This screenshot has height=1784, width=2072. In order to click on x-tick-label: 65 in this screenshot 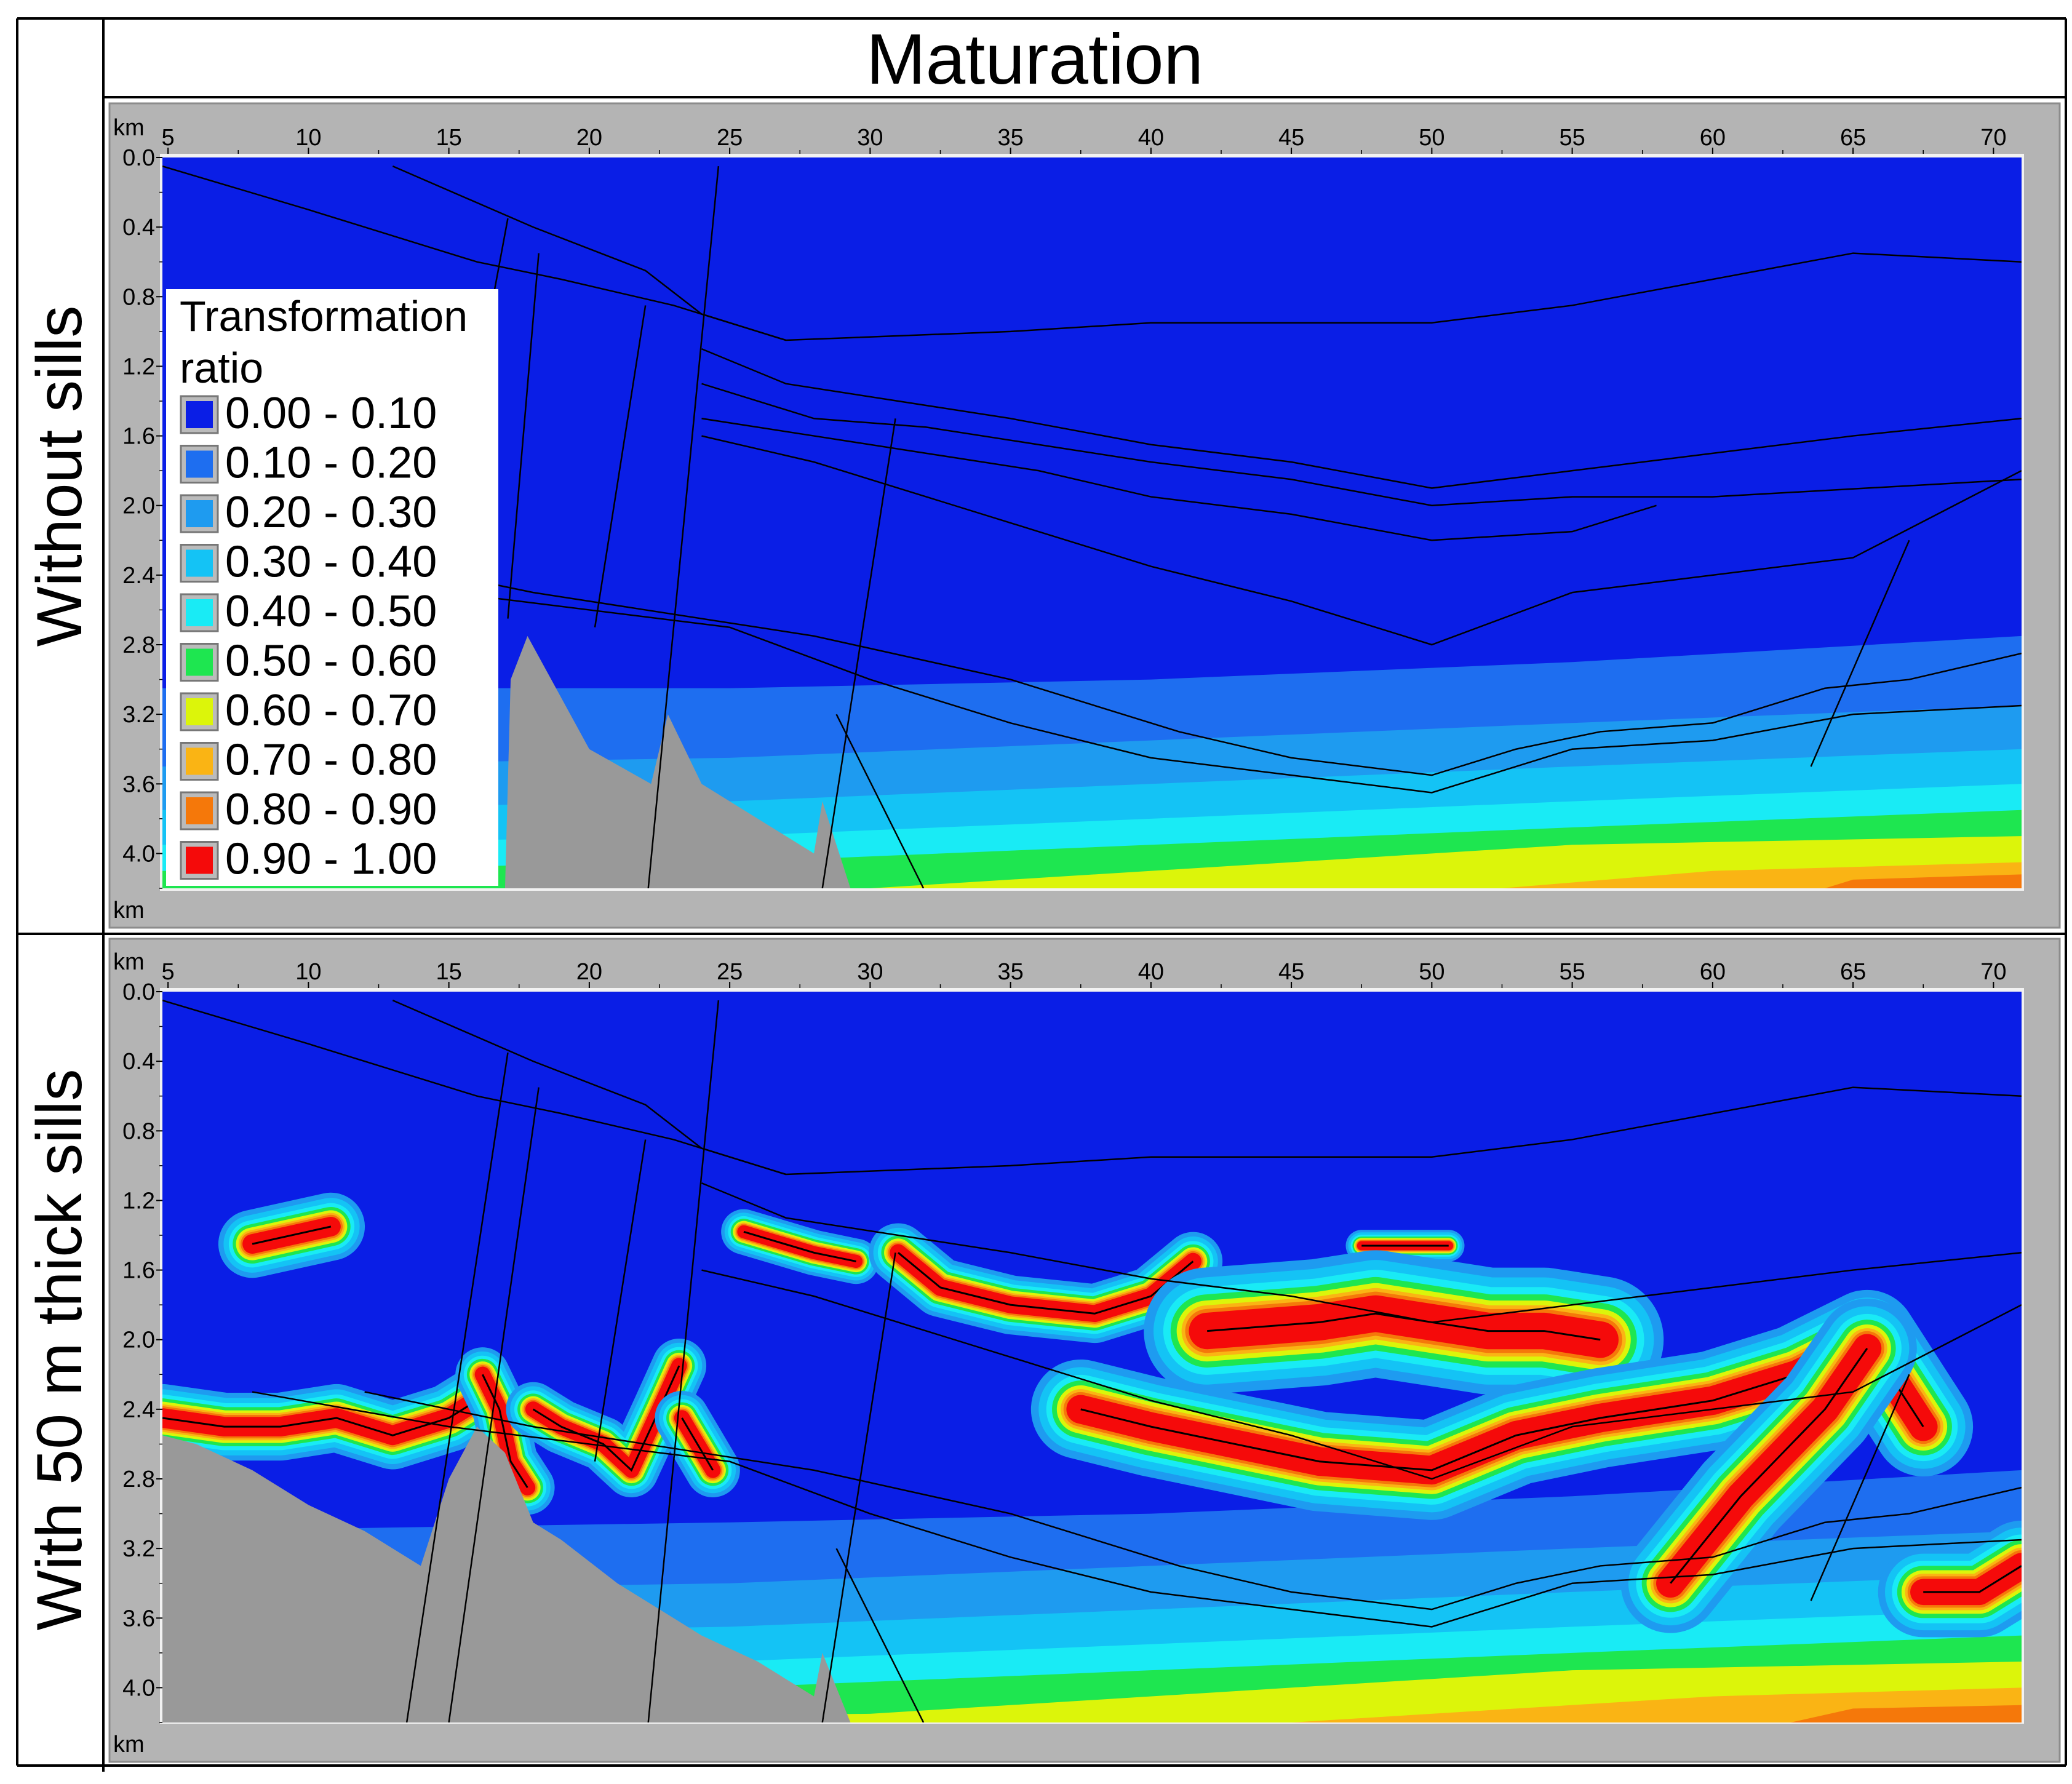, I will do `click(1853, 972)`.